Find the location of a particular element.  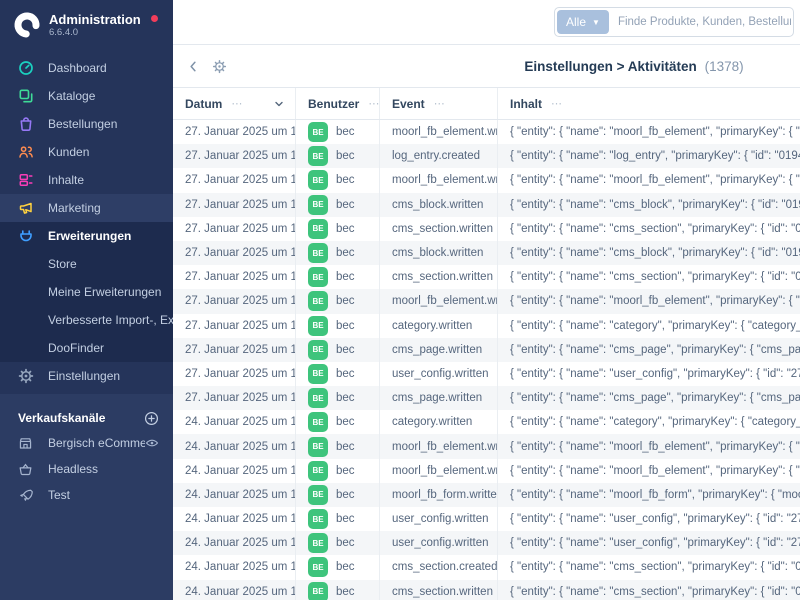

cell-date: 27. Januar 2025 um 11:13 is located at coordinates (234, 325).